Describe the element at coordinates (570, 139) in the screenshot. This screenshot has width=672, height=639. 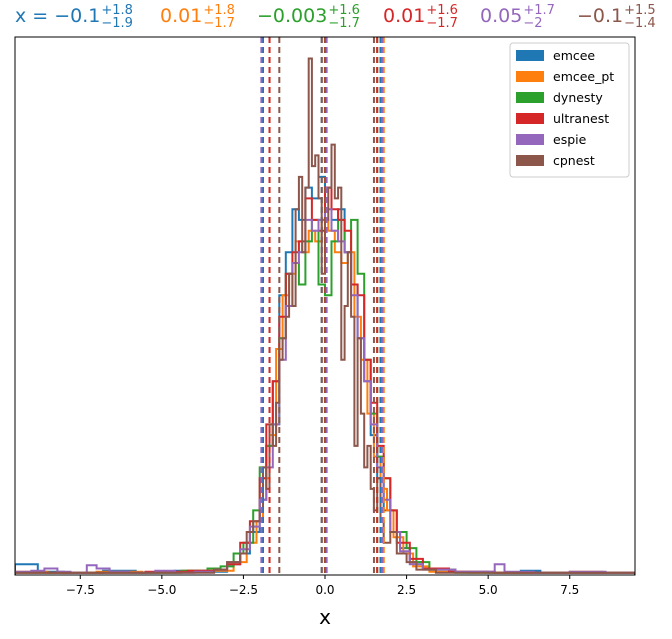
I see `legend-label-espie: espie` at that location.